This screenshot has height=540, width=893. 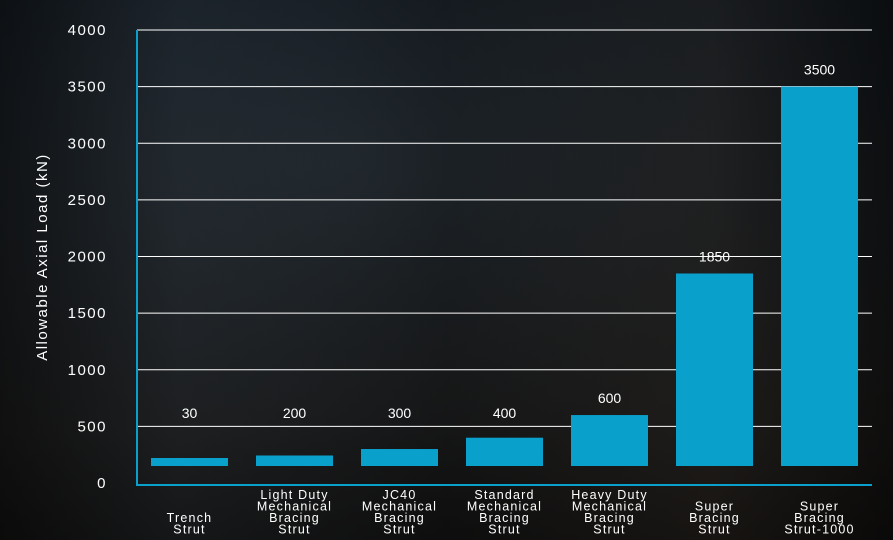 What do you see at coordinates (714, 256) in the screenshot?
I see `data-label: 1850` at bounding box center [714, 256].